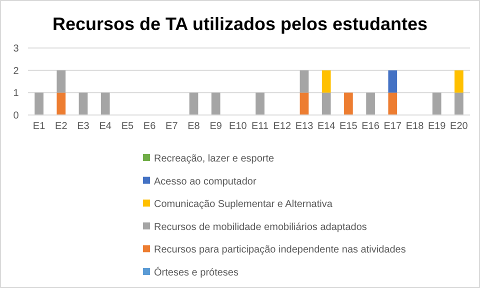  Describe the element at coordinates (16, 94) in the screenshot. I see `y-tick-label: 1` at that location.